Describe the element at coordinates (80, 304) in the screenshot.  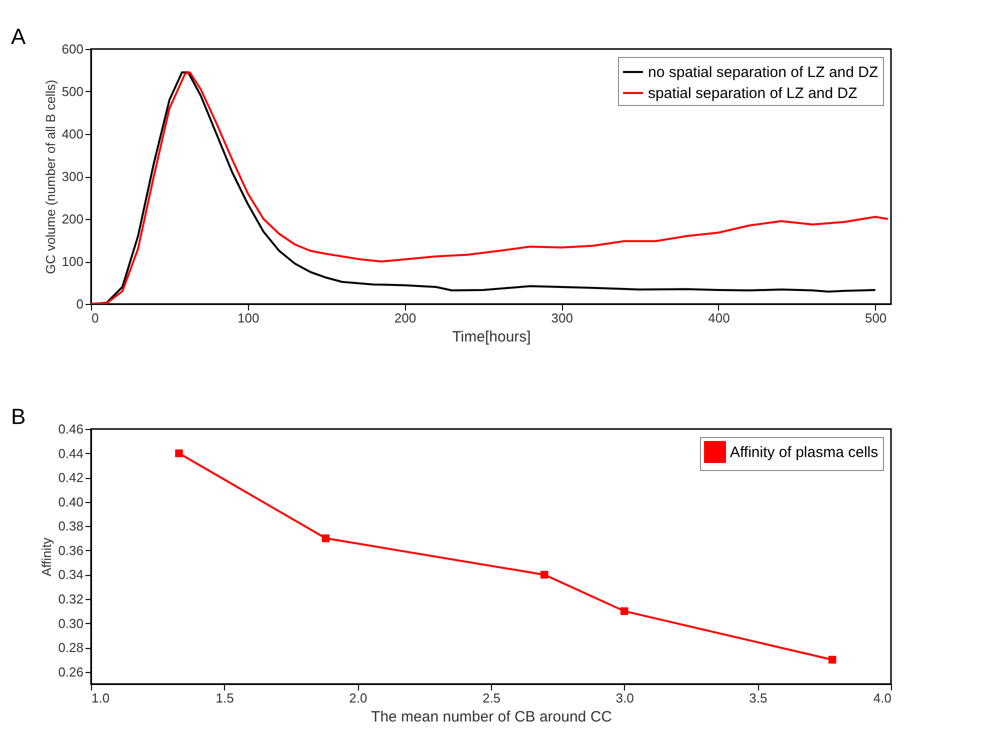
I see `y-tick-label: 0` at that location.